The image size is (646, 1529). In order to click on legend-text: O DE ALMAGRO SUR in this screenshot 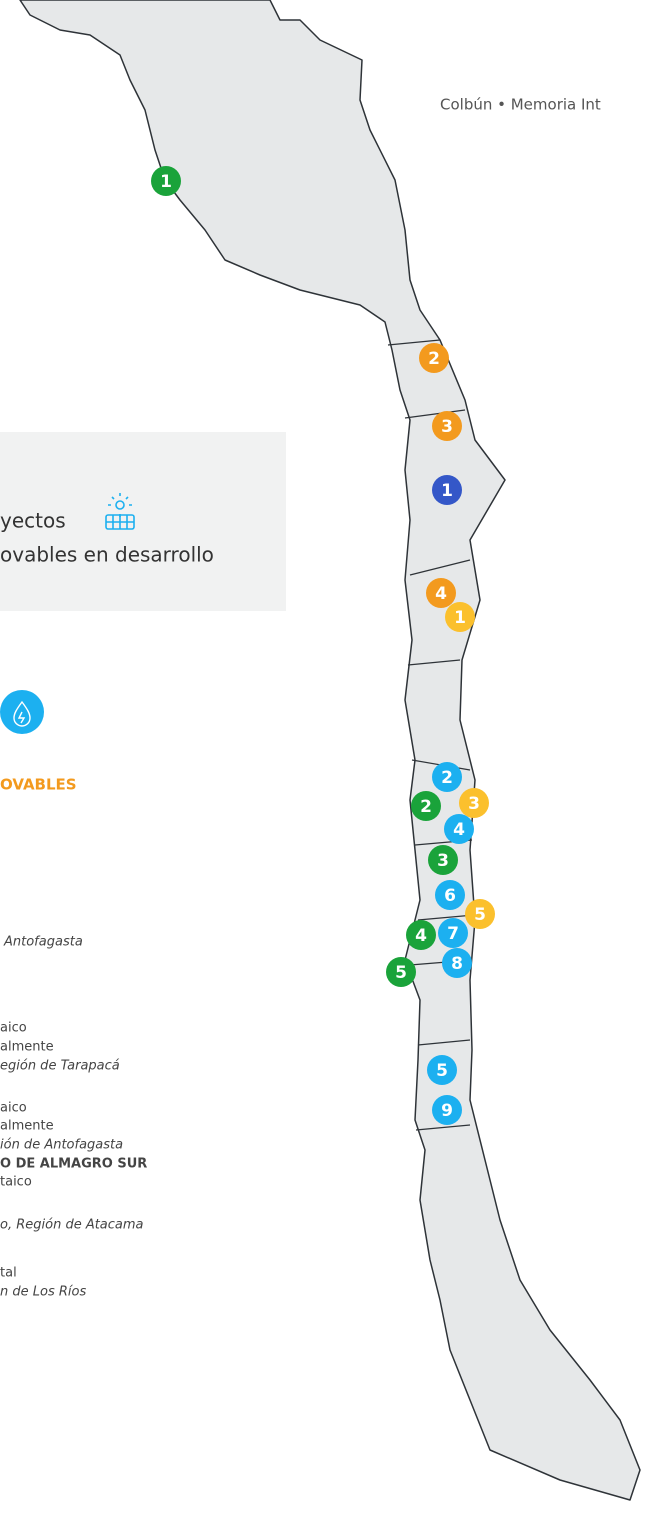, I will do `click(73, 1164)`.